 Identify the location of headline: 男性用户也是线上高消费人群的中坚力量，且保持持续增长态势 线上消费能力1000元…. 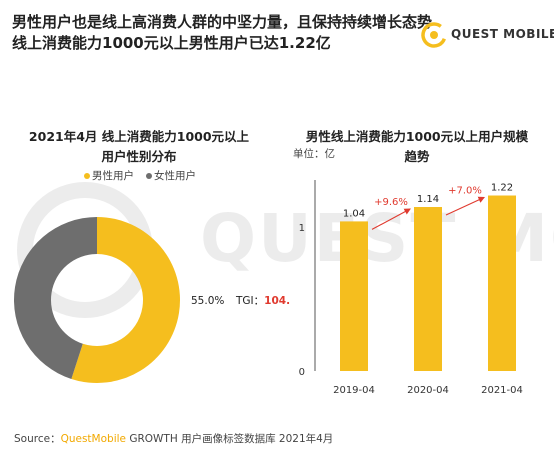
(222, 33).